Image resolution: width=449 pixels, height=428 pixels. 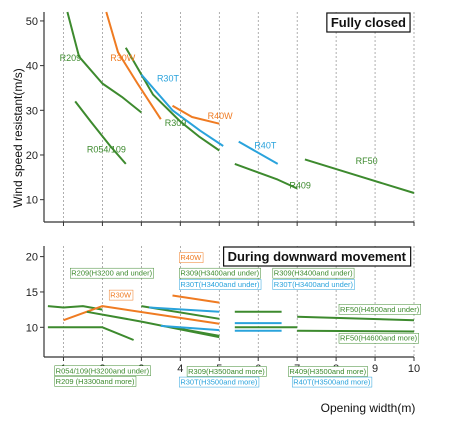 What do you see at coordinates (106, 150) in the screenshot?
I see `series-label: R054/109` at bounding box center [106, 150].